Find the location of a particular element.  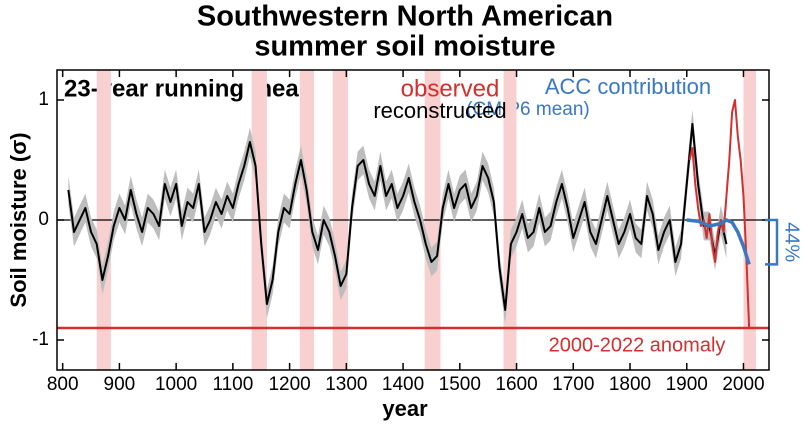

x-tick-label: 1600 is located at coordinates (516, 384).